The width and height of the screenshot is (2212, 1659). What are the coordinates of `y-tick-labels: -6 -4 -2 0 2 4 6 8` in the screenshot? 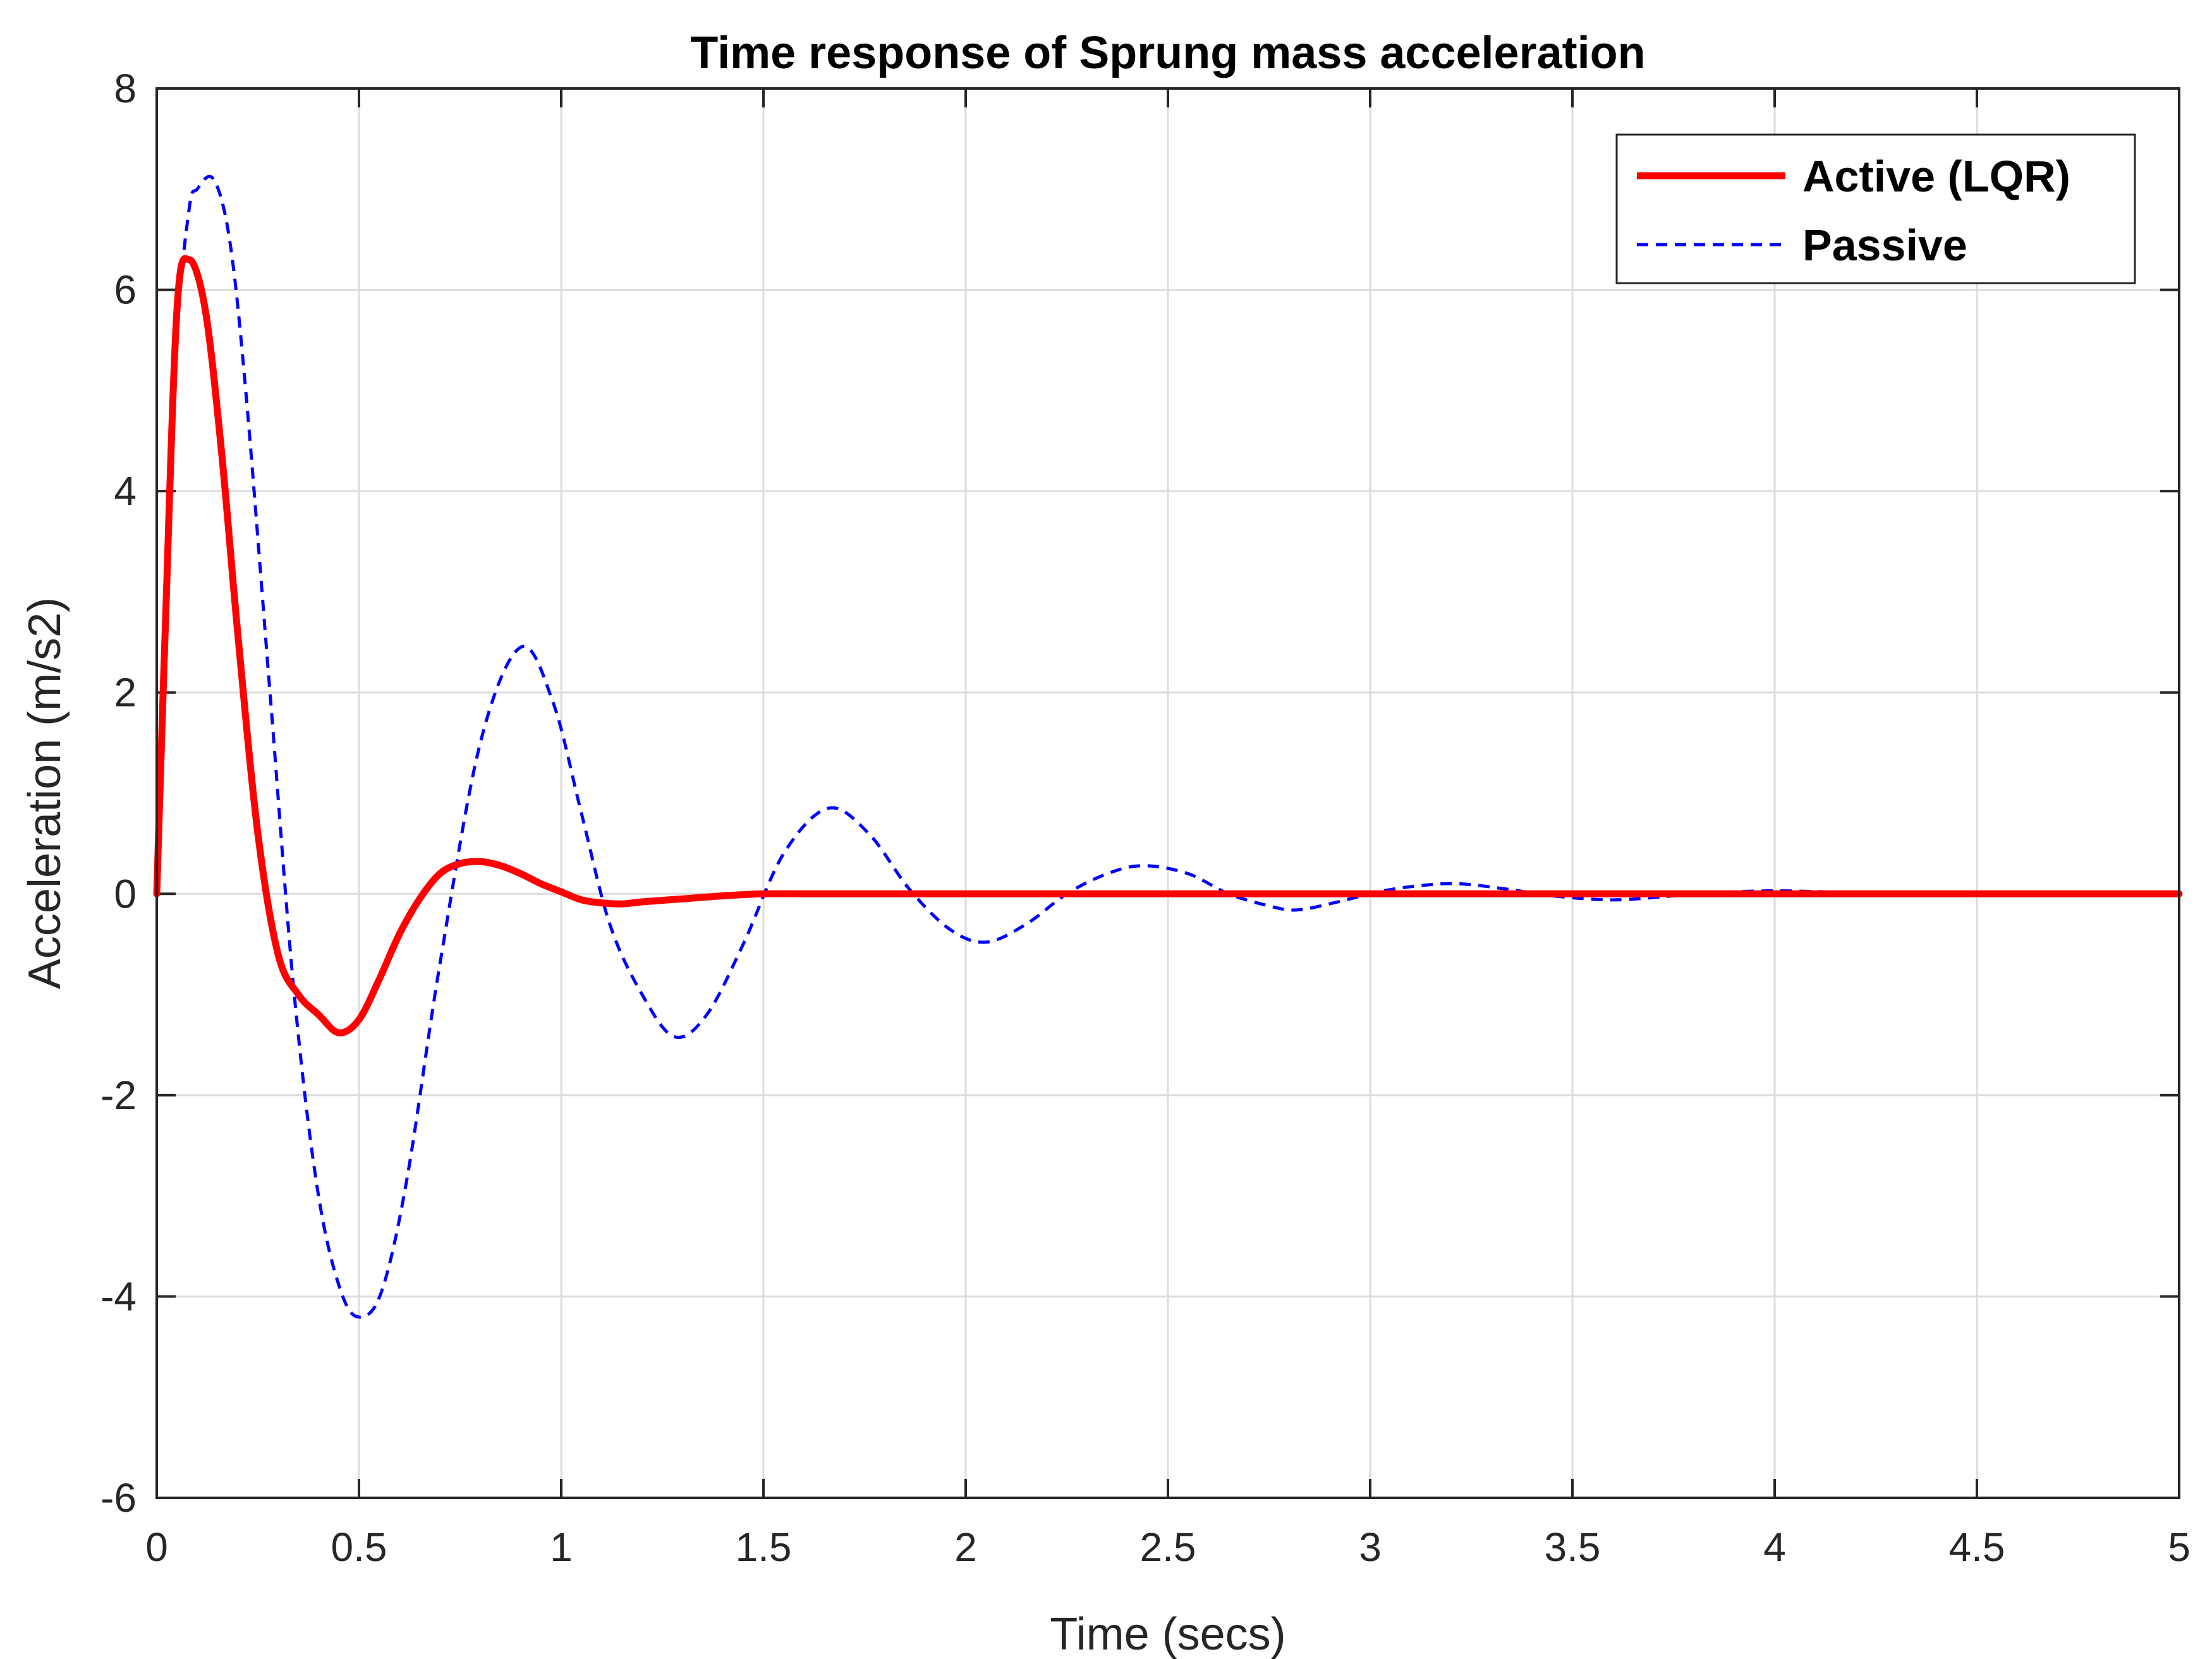 It's located at (118, 793).